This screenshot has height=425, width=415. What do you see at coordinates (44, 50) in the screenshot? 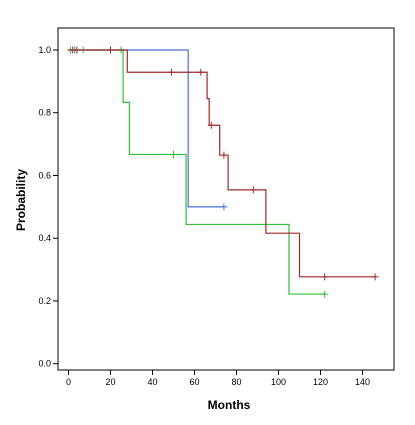
I see `y-tick-label: 1.0` at bounding box center [44, 50].